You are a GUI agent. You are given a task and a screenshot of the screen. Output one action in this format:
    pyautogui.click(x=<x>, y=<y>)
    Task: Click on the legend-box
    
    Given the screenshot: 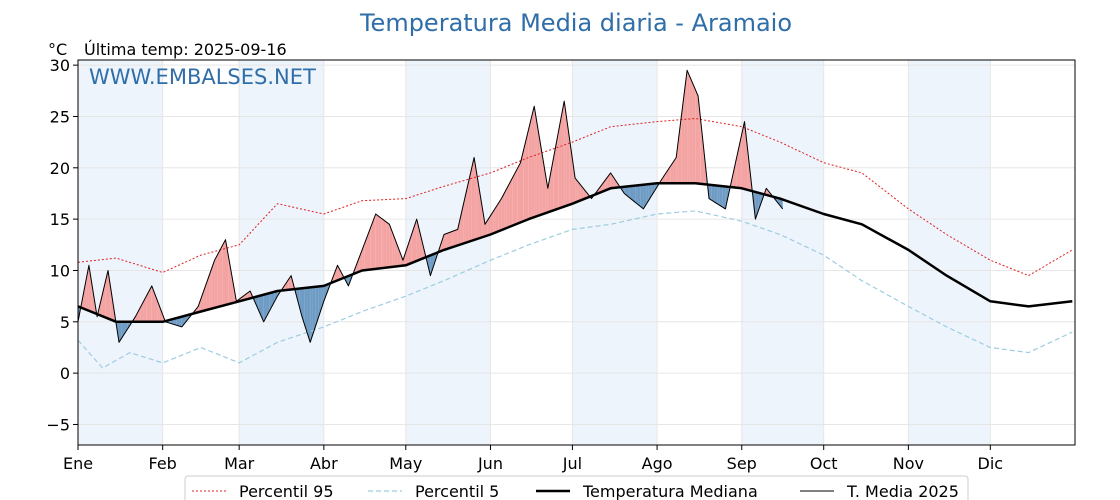 What is the action you would take?
    pyautogui.click(x=576, y=487)
    